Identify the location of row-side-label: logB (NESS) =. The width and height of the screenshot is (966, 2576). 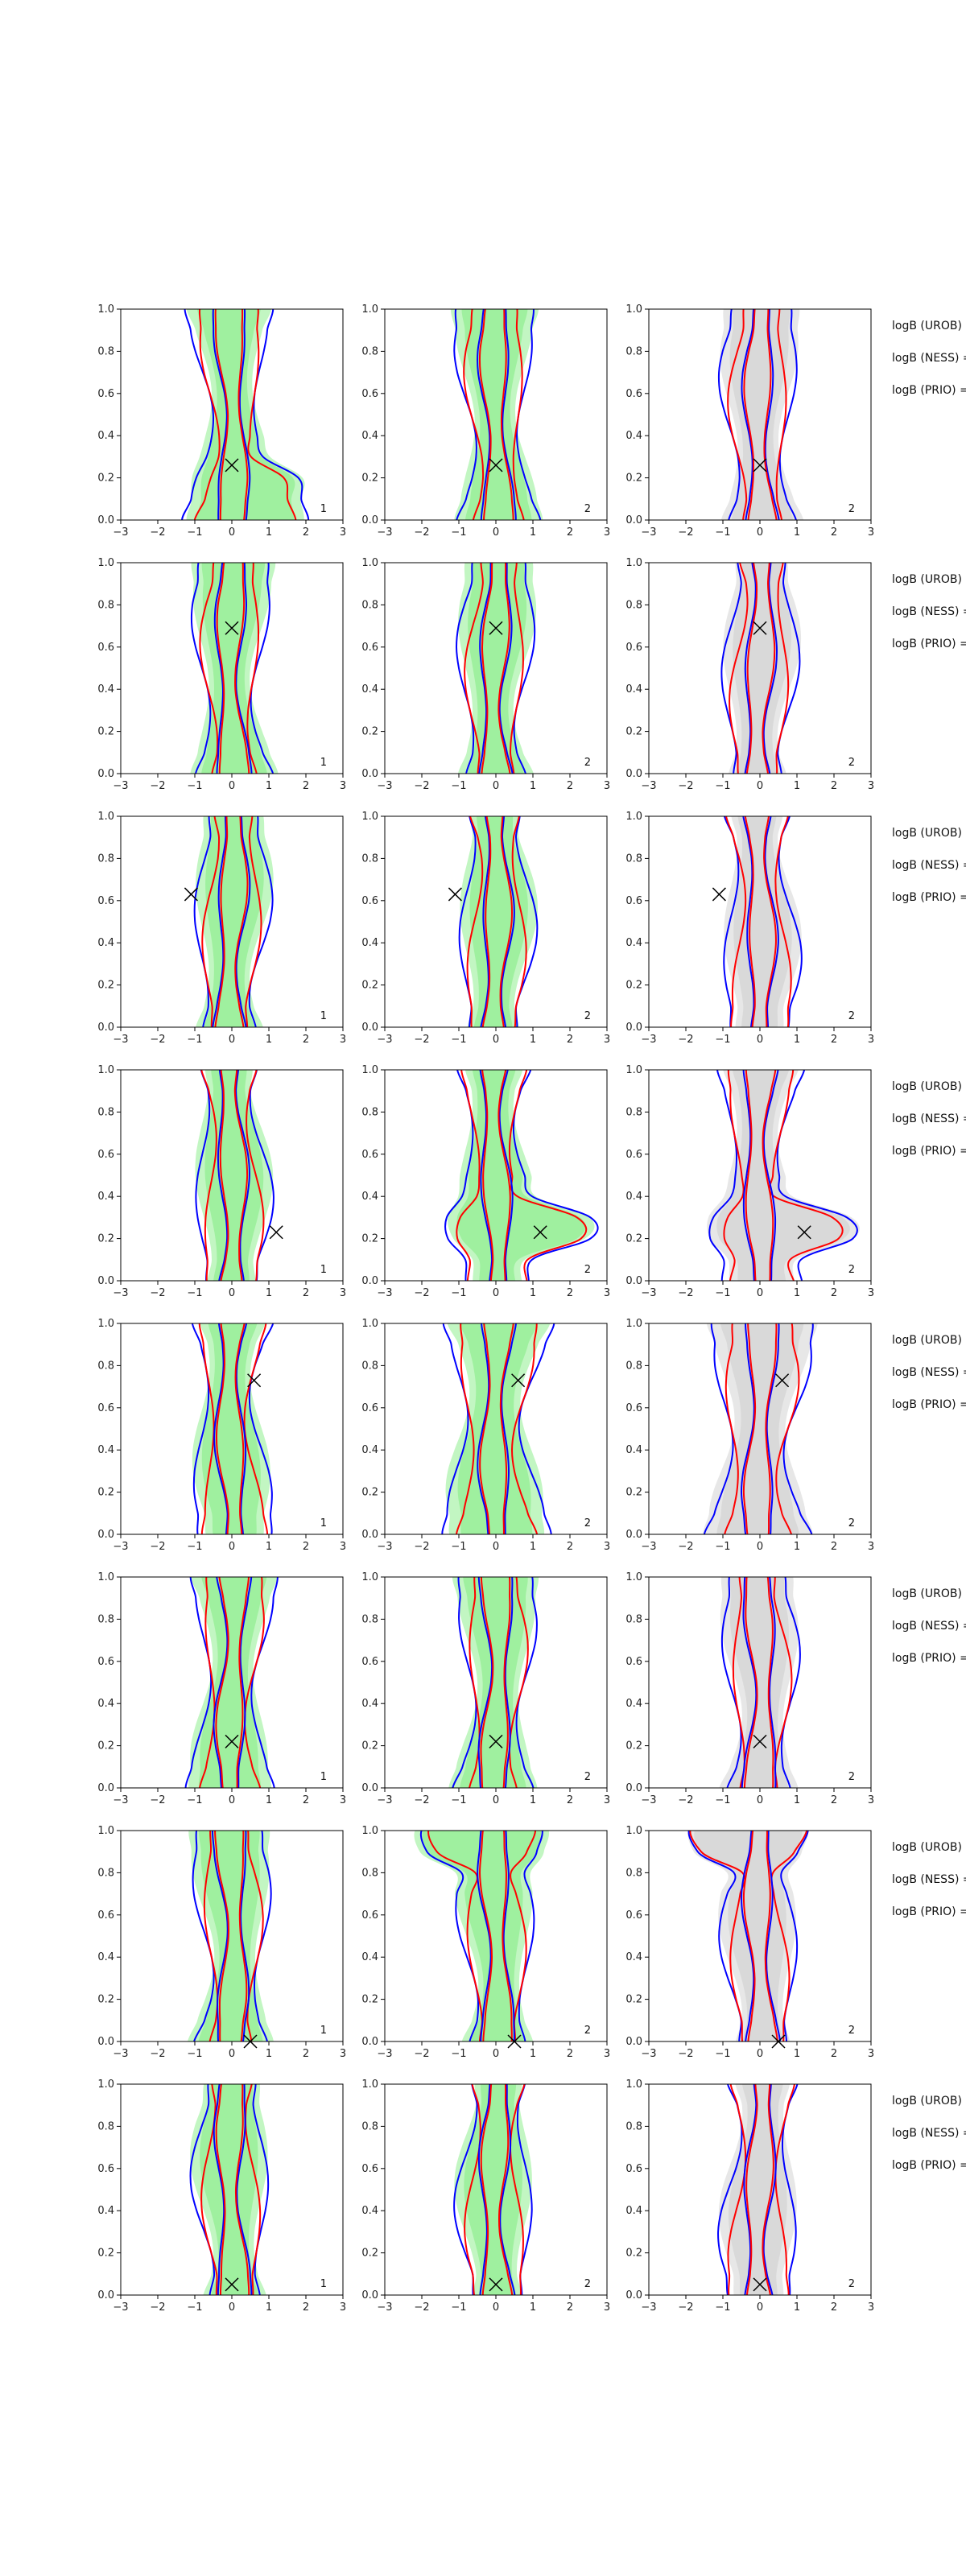
(929, 611).